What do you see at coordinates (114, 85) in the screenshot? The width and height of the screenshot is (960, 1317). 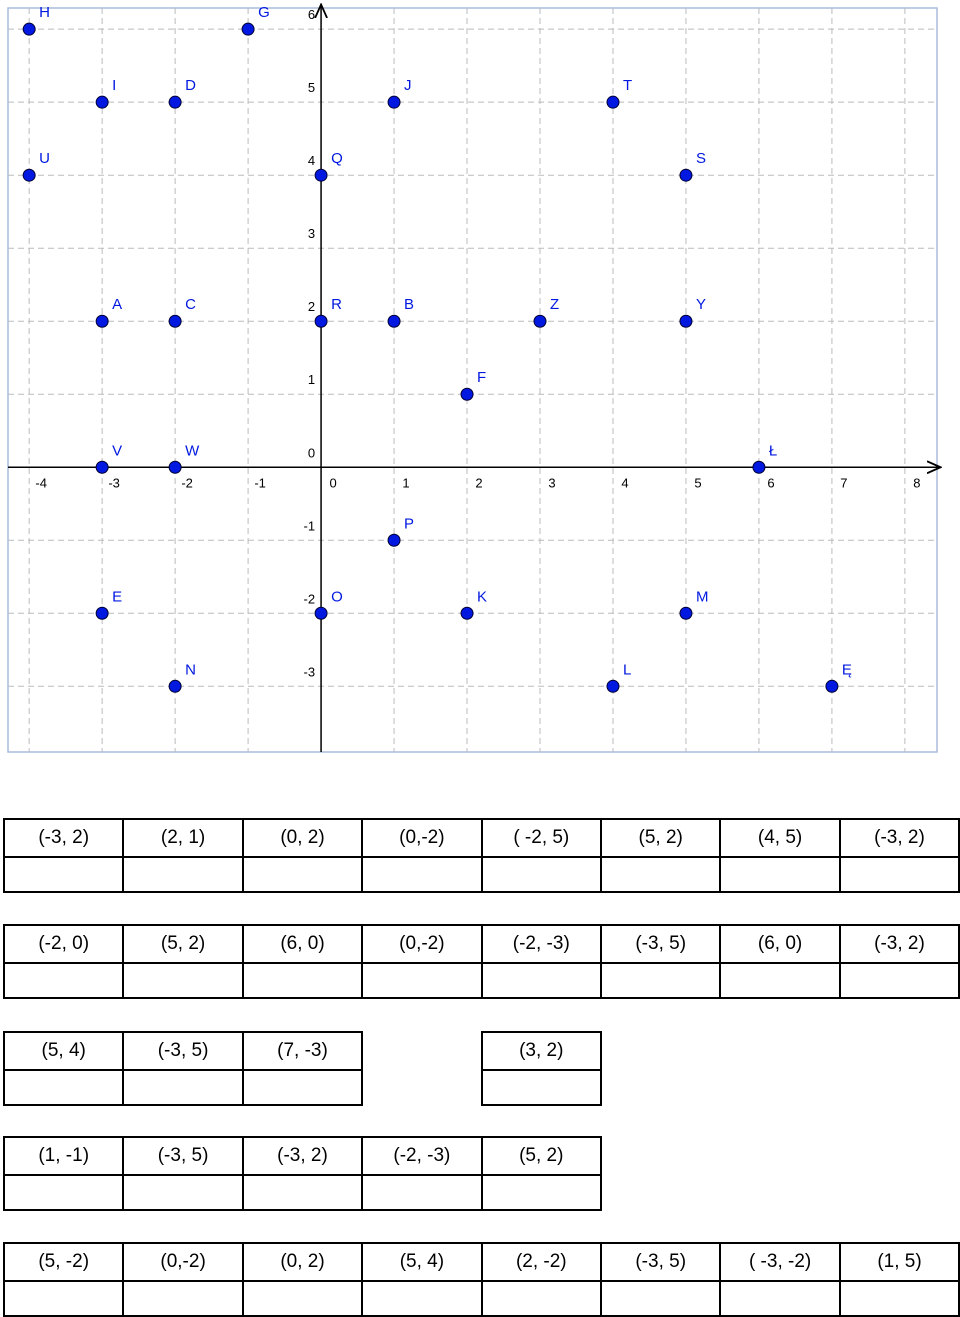 I see `point-label: I` at bounding box center [114, 85].